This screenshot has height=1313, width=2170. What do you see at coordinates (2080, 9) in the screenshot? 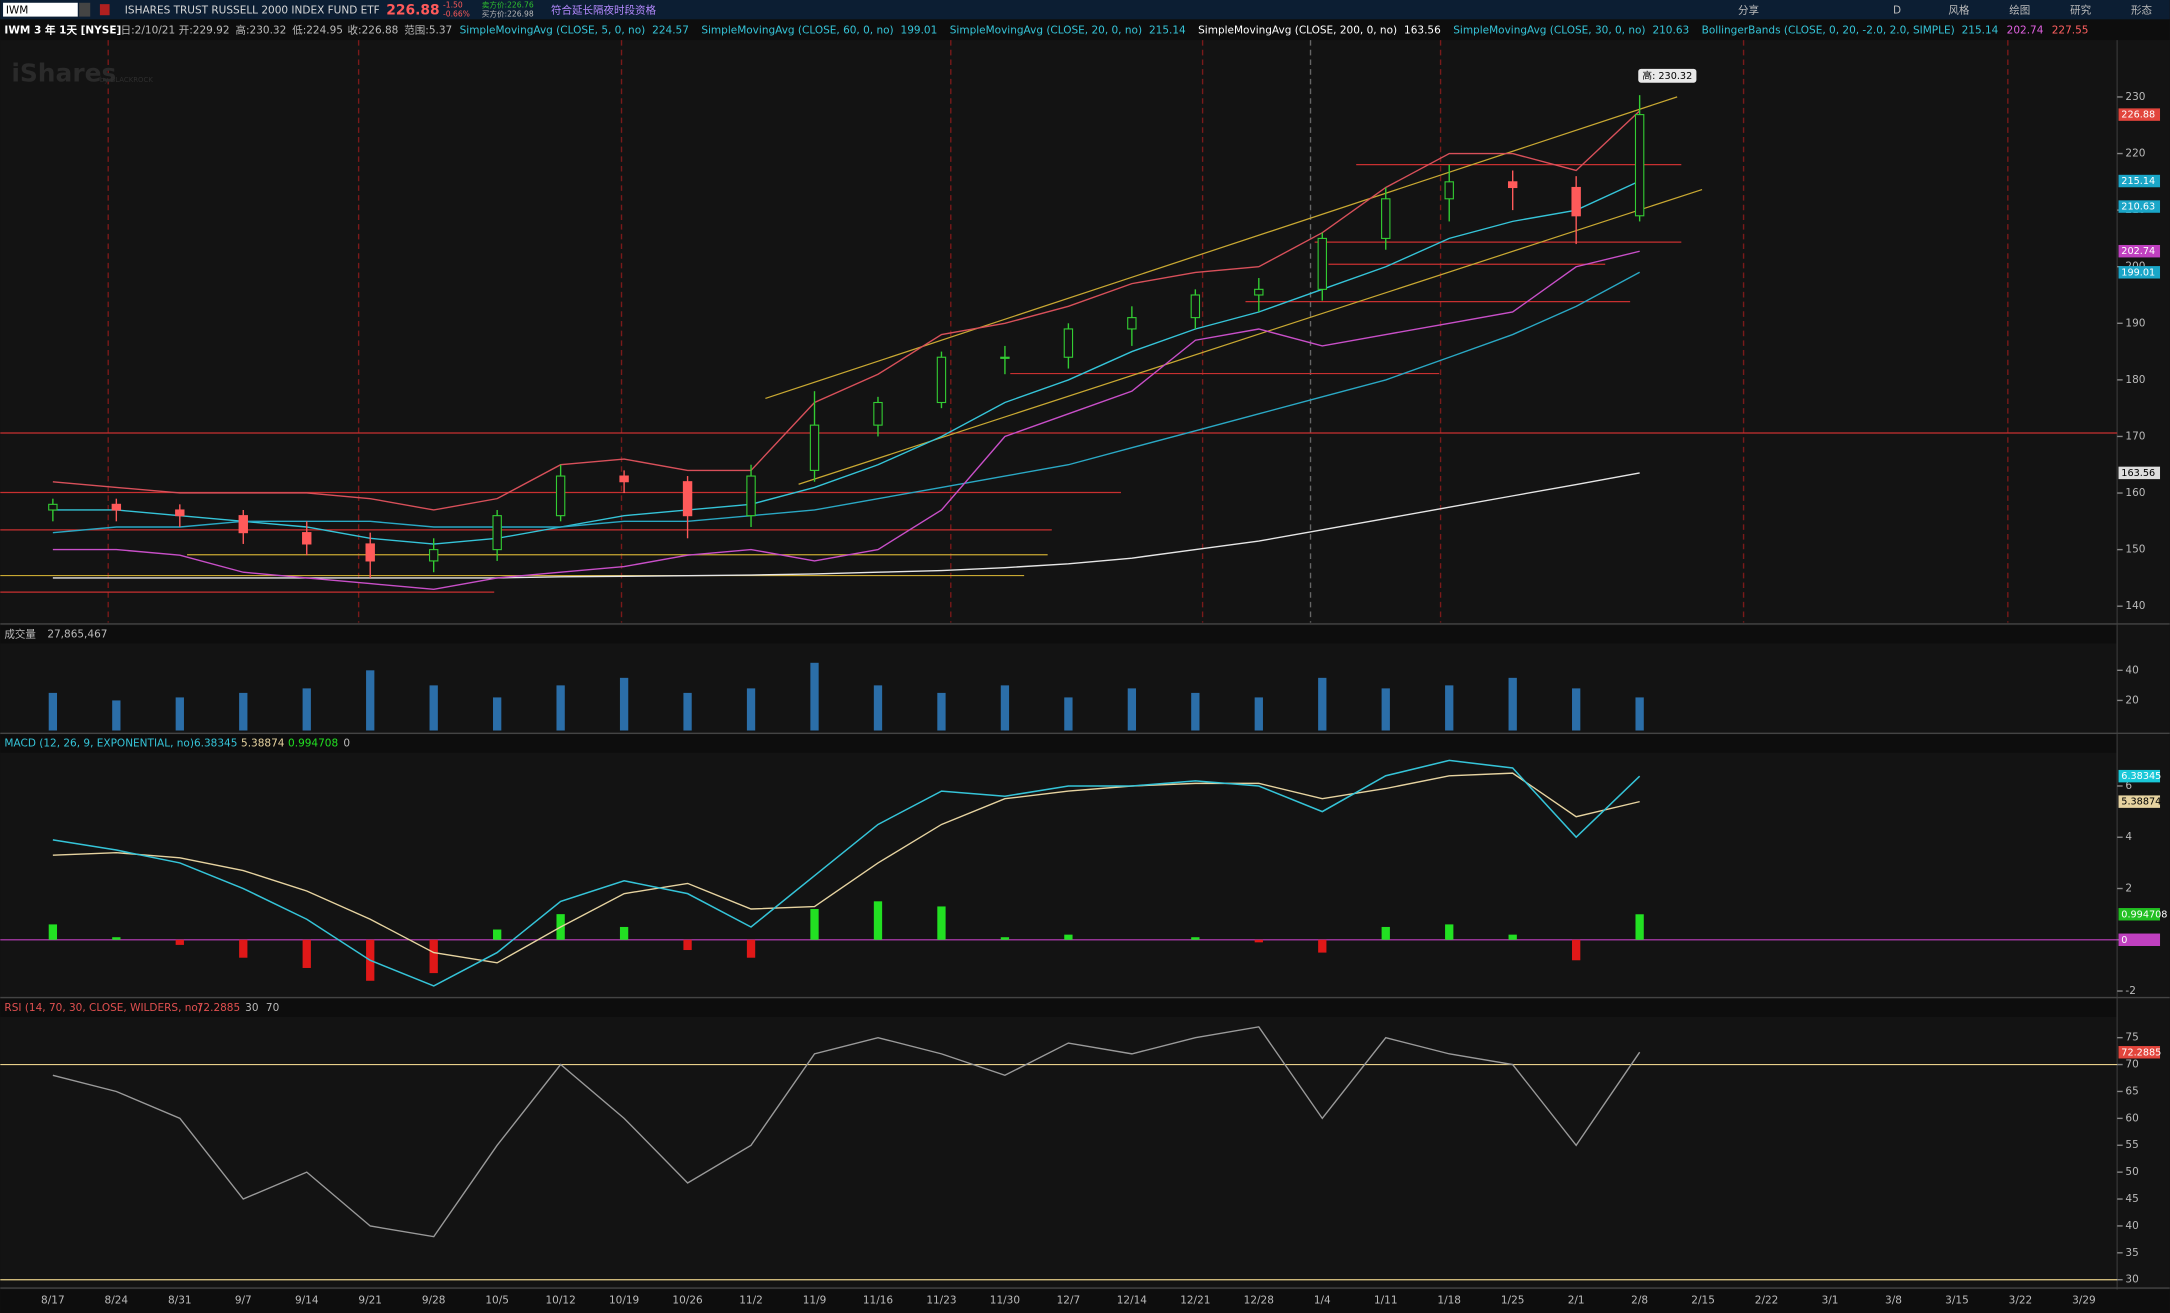
I see `studies-button: 研究` at bounding box center [2080, 9].